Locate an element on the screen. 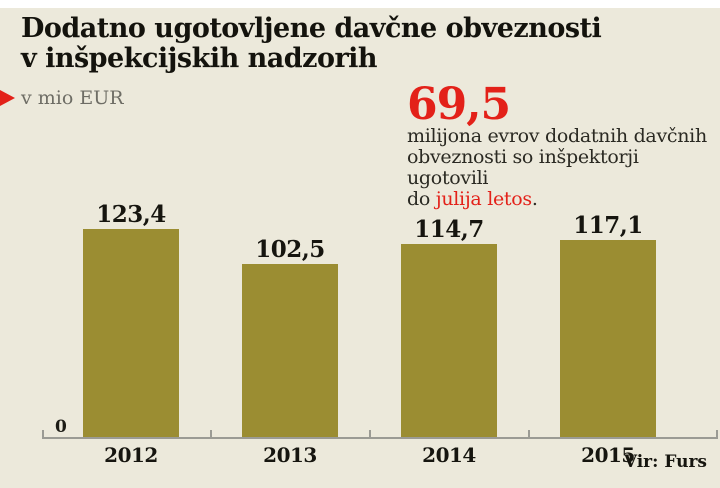  bar-2013 is located at coordinates (290, 350).